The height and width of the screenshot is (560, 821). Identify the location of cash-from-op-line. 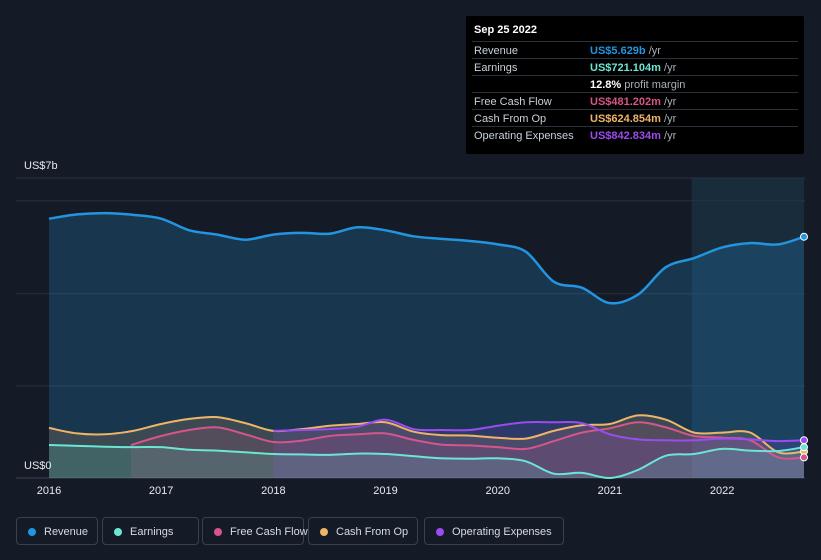
(426, 434).